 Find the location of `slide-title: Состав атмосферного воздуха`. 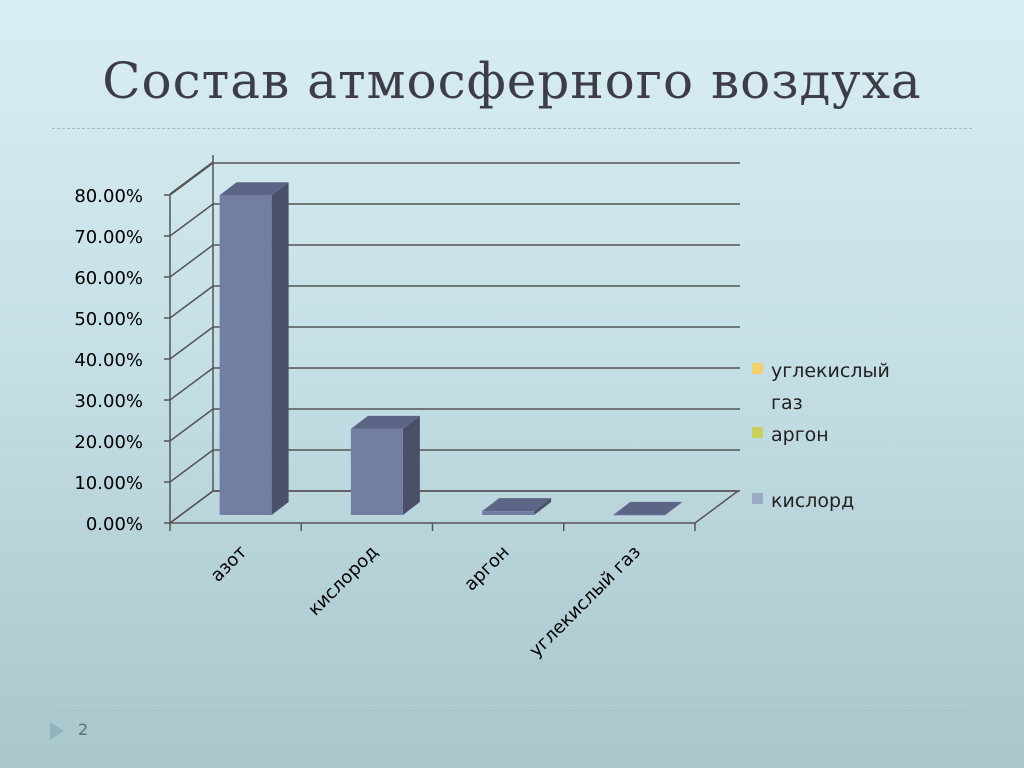

slide-title: Состав атмосферного воздуха is located at coordinates (512, 81).